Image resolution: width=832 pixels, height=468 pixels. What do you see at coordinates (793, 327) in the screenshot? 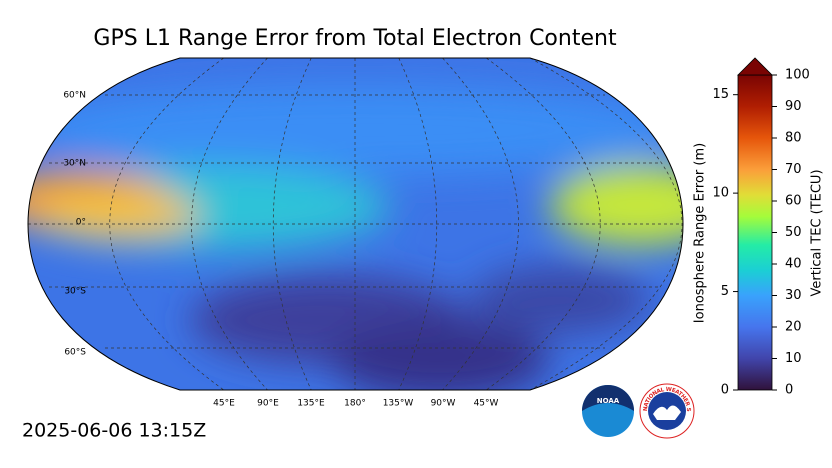
I see `right-tick-label: 20` at bounding box center [793, 327].